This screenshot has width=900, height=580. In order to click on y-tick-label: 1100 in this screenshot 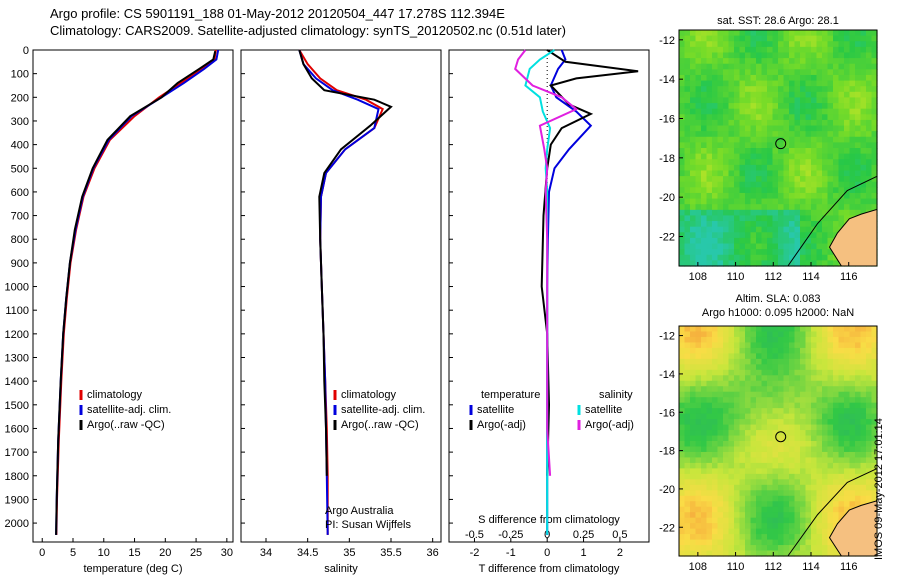, I will do `click(17, 311)`.